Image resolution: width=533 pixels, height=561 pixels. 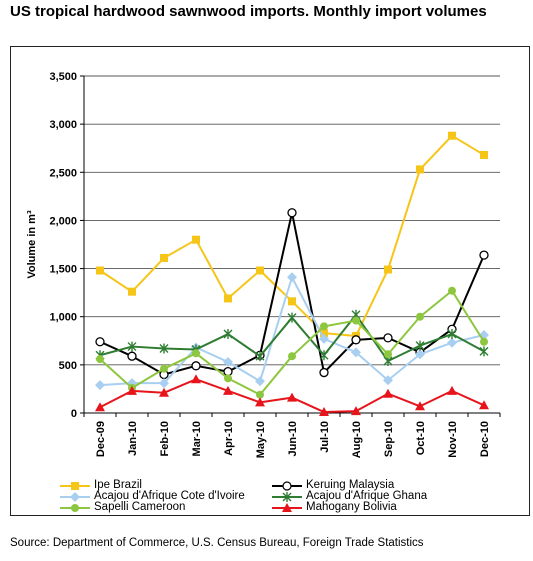 I want to click on x-tick-label: Jun-10, so click(x=293, y=438).